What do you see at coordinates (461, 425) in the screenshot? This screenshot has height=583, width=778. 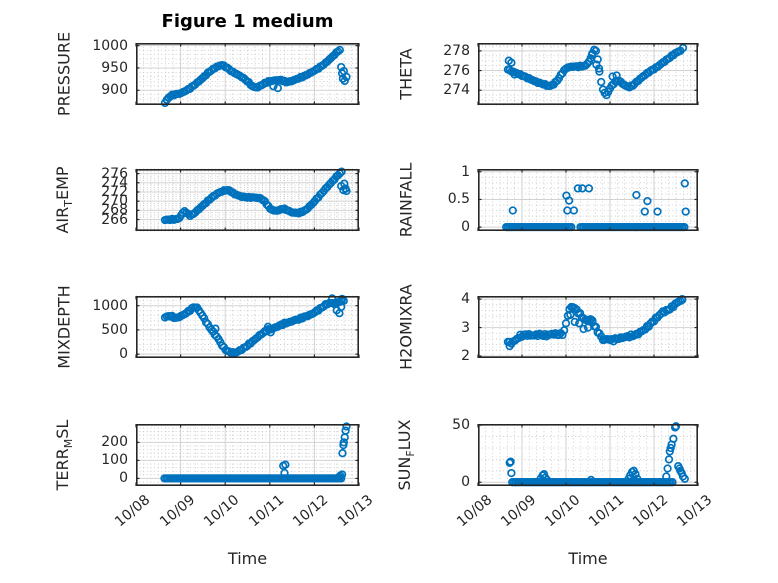 I see `y-tick-label-sun-flux: 50` at bounding box center [461, 425].